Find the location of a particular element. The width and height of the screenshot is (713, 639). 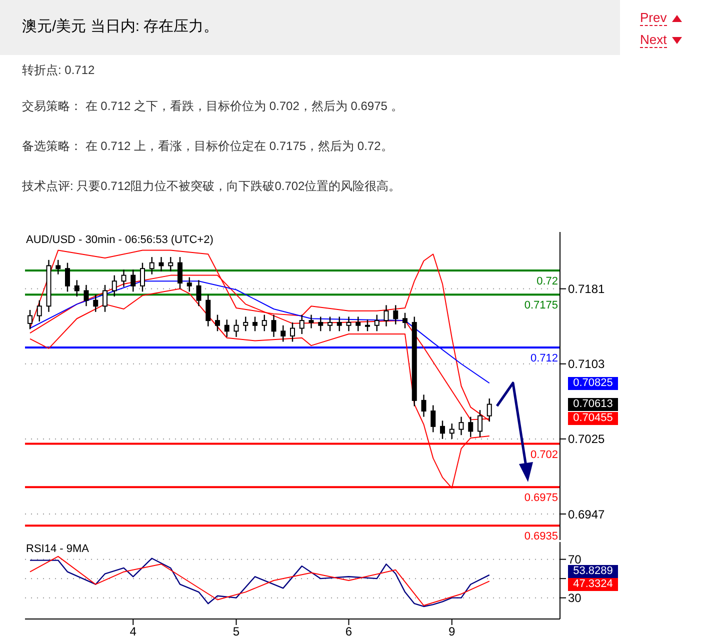

text: 0.70825 is located at coordinates (593, 383).